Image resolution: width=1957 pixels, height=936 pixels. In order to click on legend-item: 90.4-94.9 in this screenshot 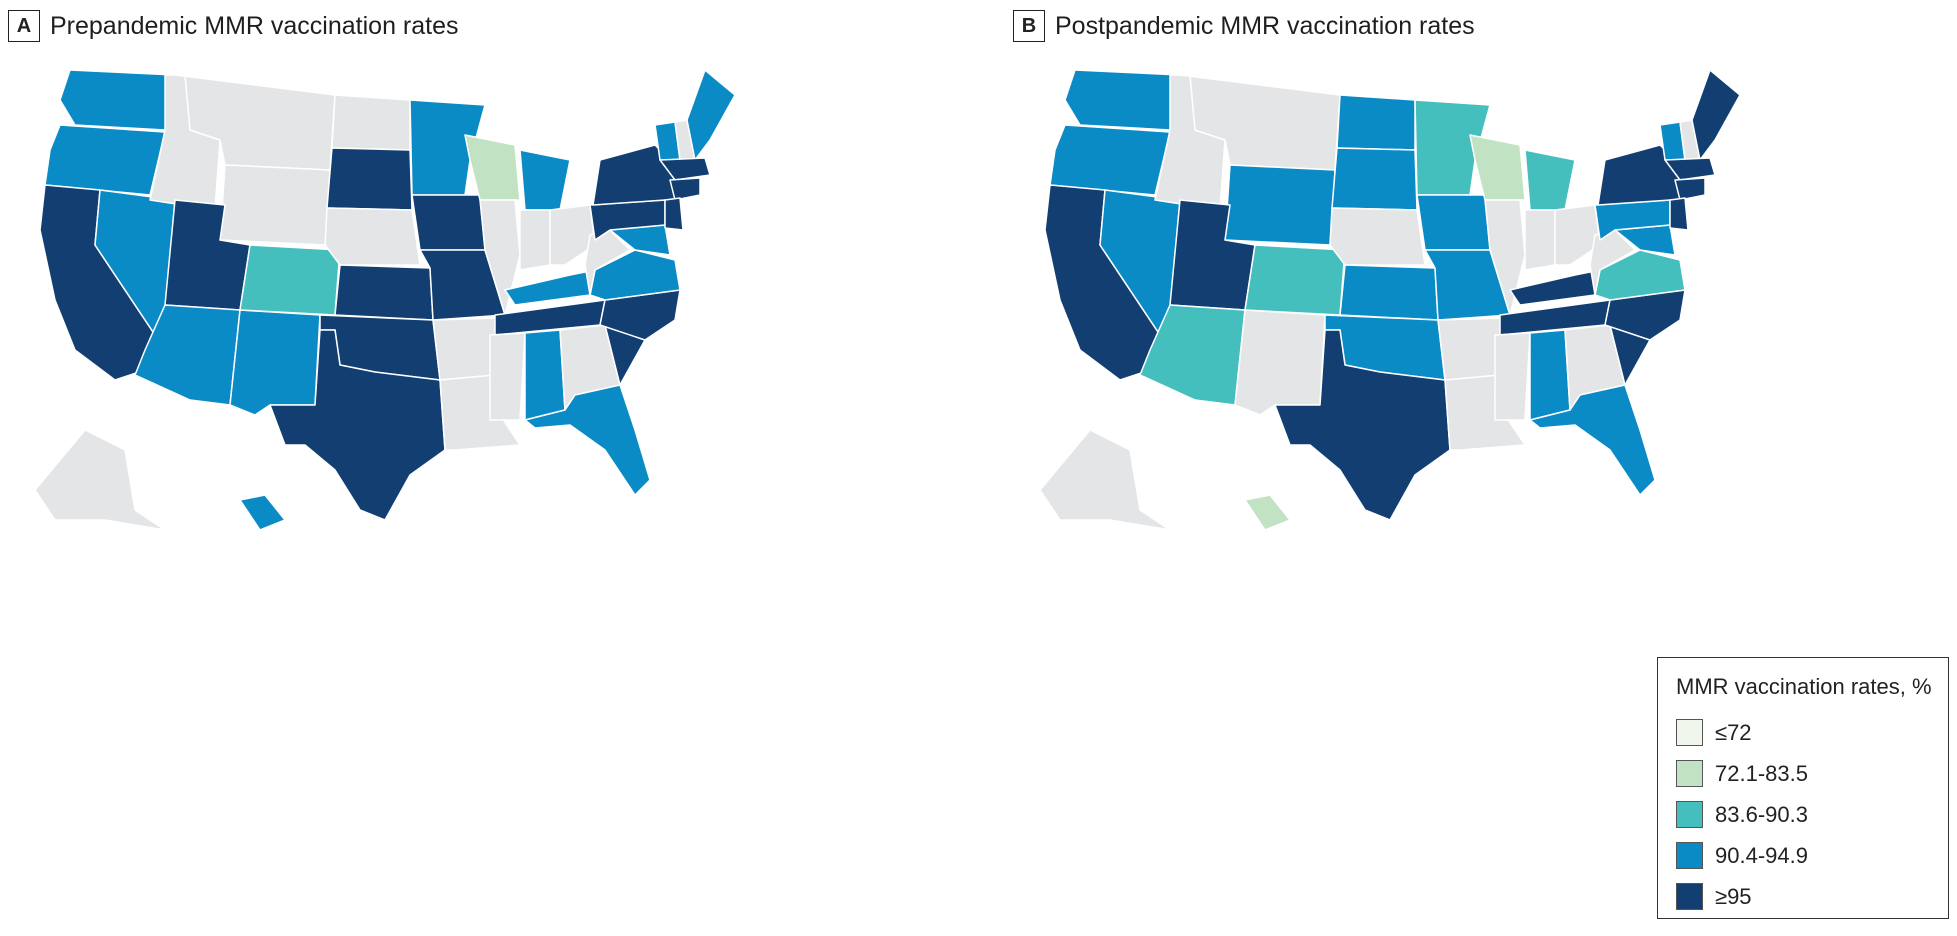, I will do `click(1803, 855)`.